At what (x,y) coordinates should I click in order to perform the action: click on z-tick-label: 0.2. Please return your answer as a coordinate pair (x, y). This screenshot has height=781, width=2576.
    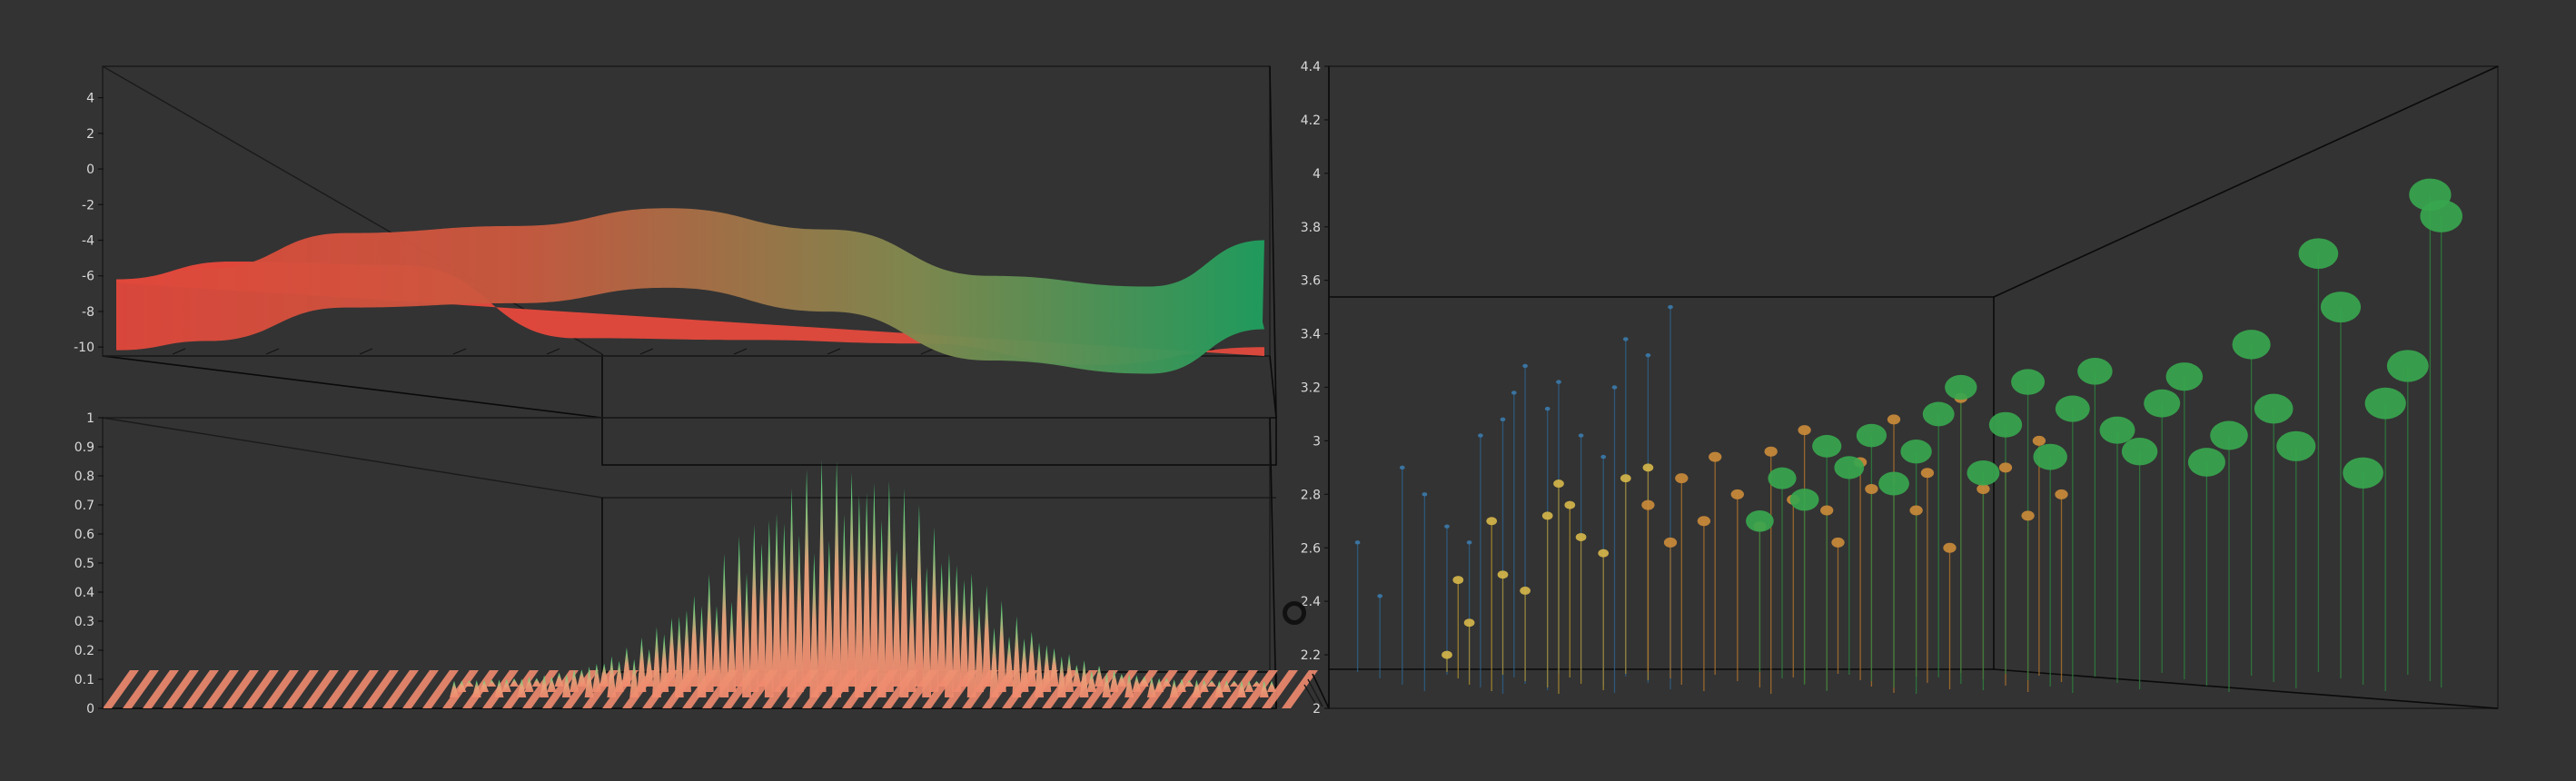
    Looking at the image, I should click on (84, 651).